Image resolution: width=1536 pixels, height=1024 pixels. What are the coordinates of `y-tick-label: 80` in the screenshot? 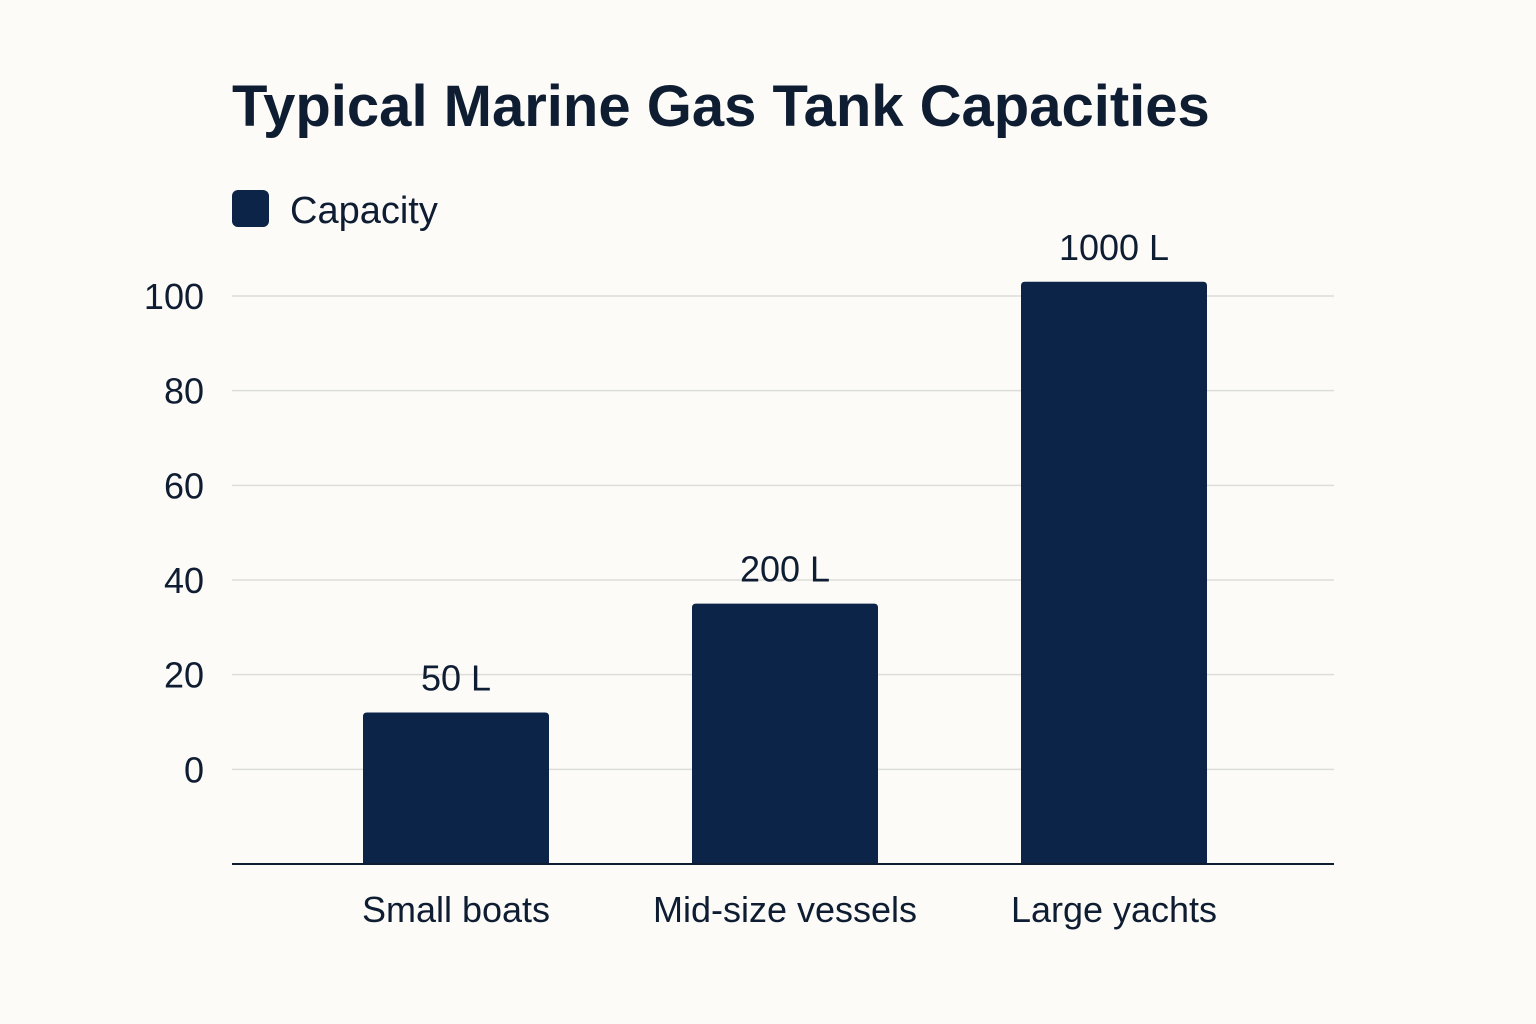 It's located at (184, 391).